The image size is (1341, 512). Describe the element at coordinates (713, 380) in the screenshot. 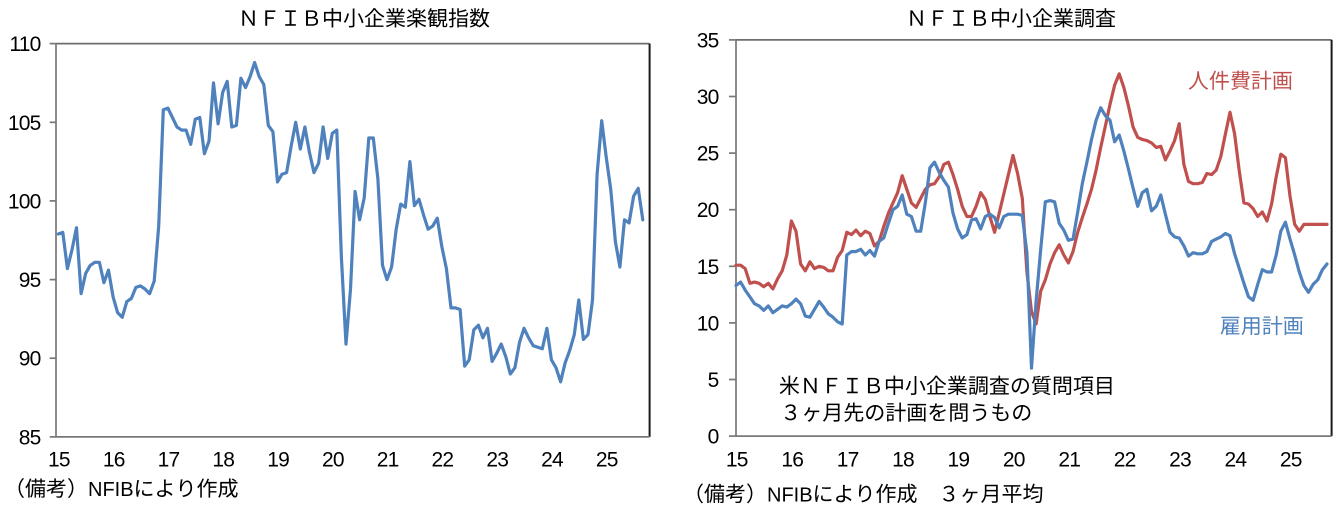

I see `svg-text: 5` at that location.